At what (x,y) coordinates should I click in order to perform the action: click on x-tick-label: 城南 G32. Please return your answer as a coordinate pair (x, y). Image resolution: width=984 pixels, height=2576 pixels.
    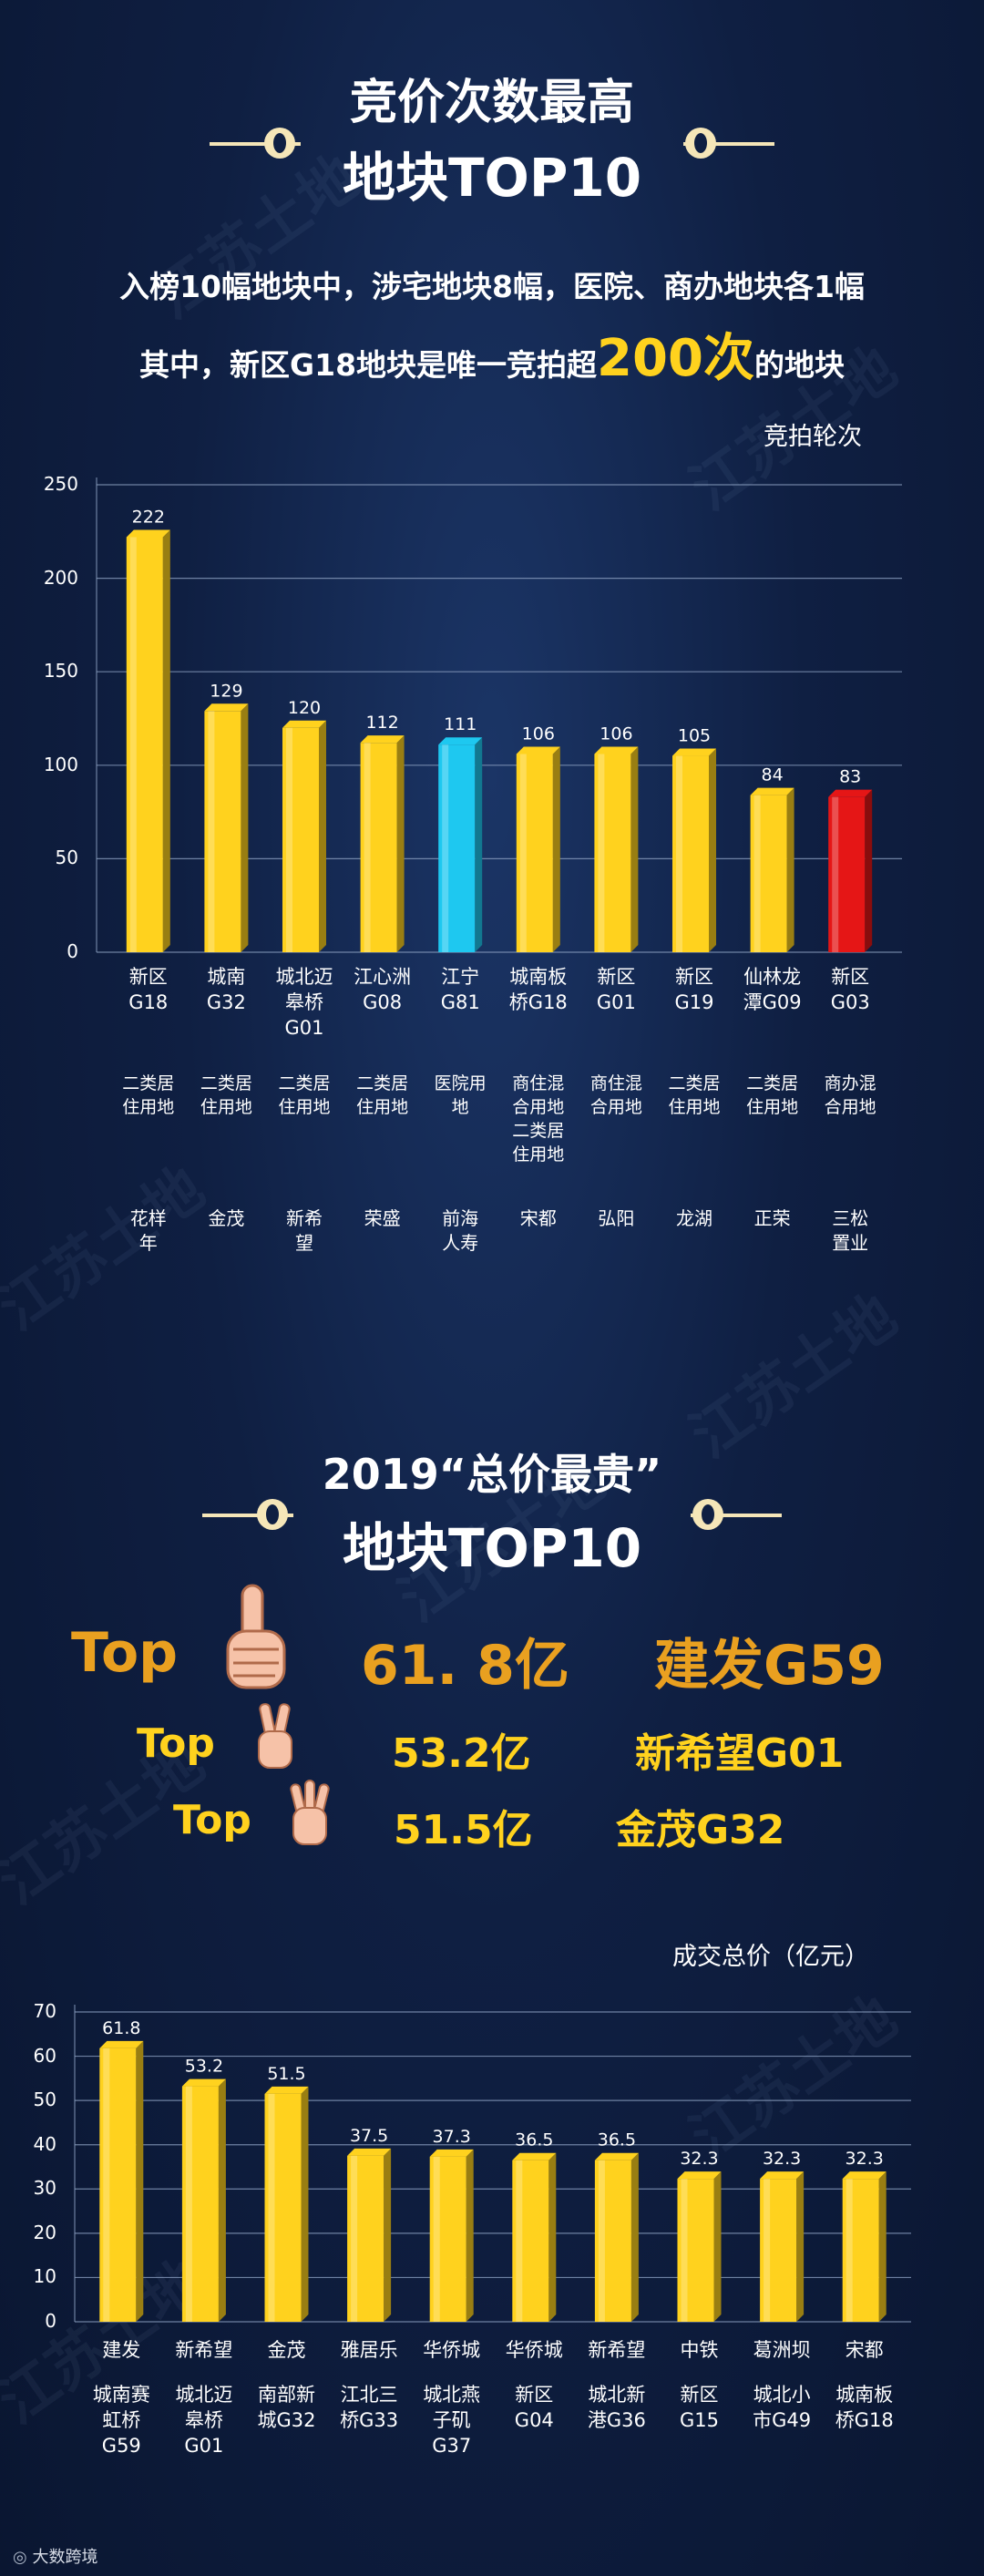
    Looking at the image, I should click on (226, 990).